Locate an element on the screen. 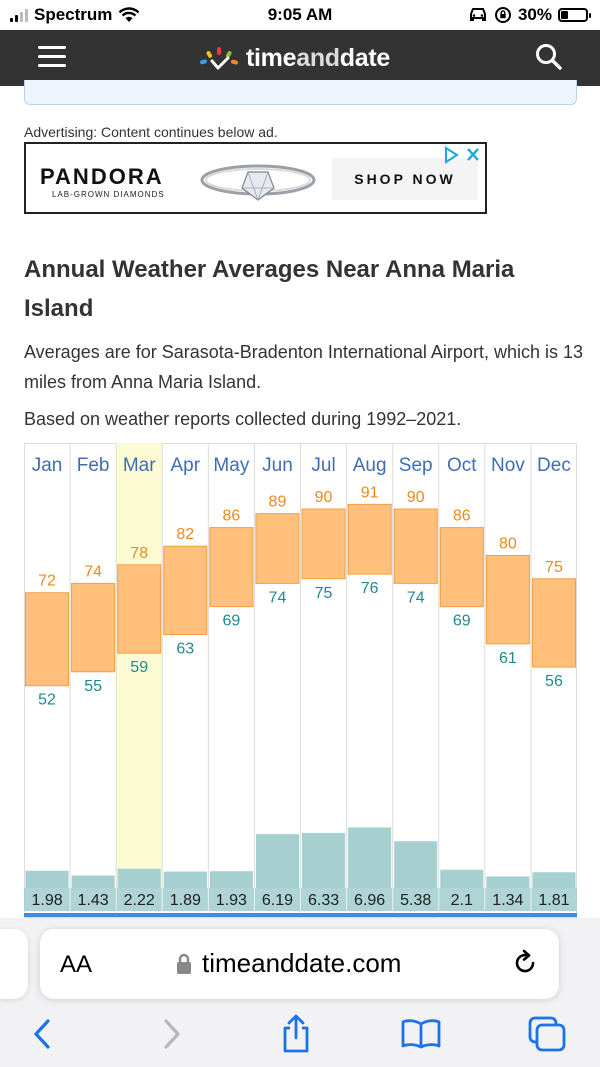 The width and height of the screenshot is (600, 1067). car-icon is located at coordinates (477, 14).